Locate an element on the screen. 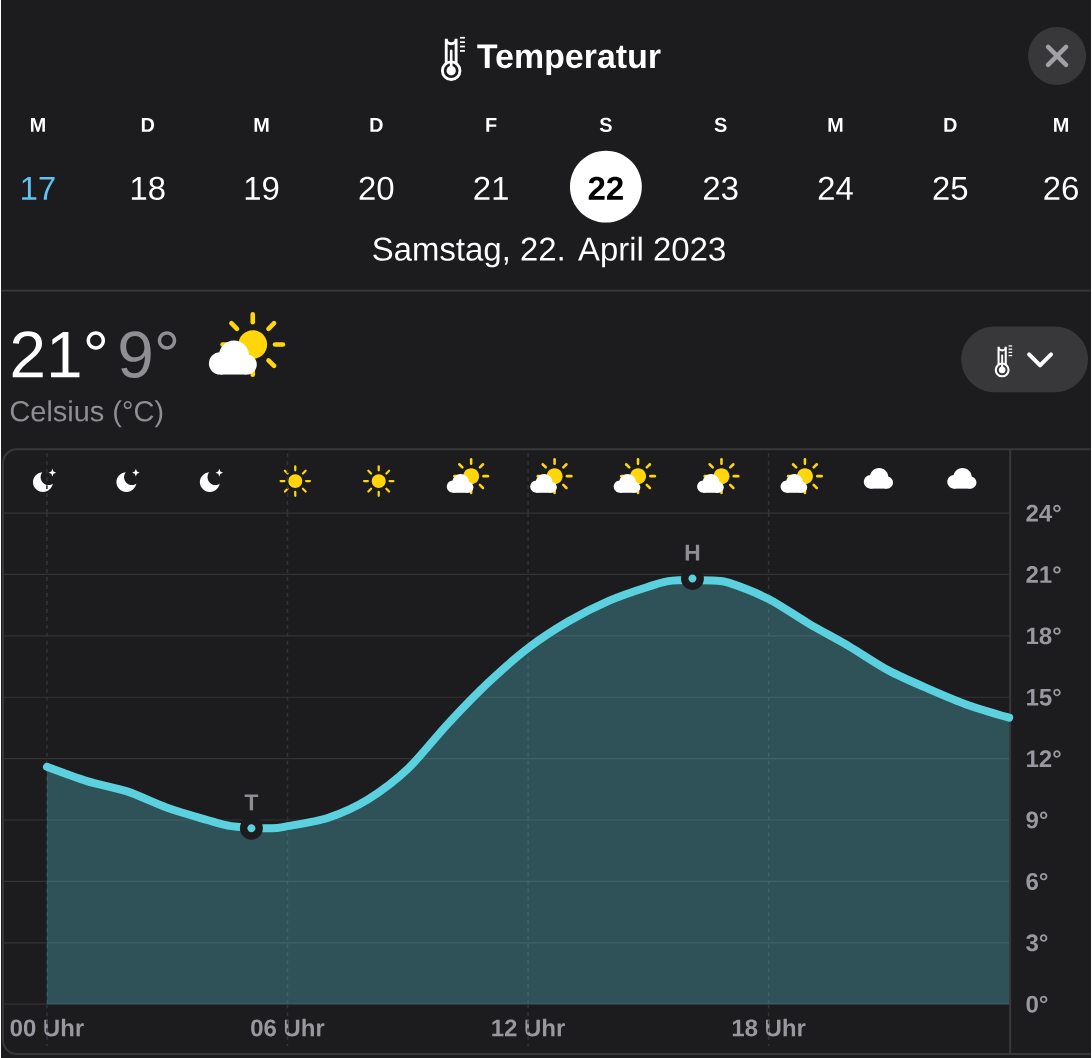 This screenshot has height=1058, width=1092. text: 21 is located at coordinates (491, 188).